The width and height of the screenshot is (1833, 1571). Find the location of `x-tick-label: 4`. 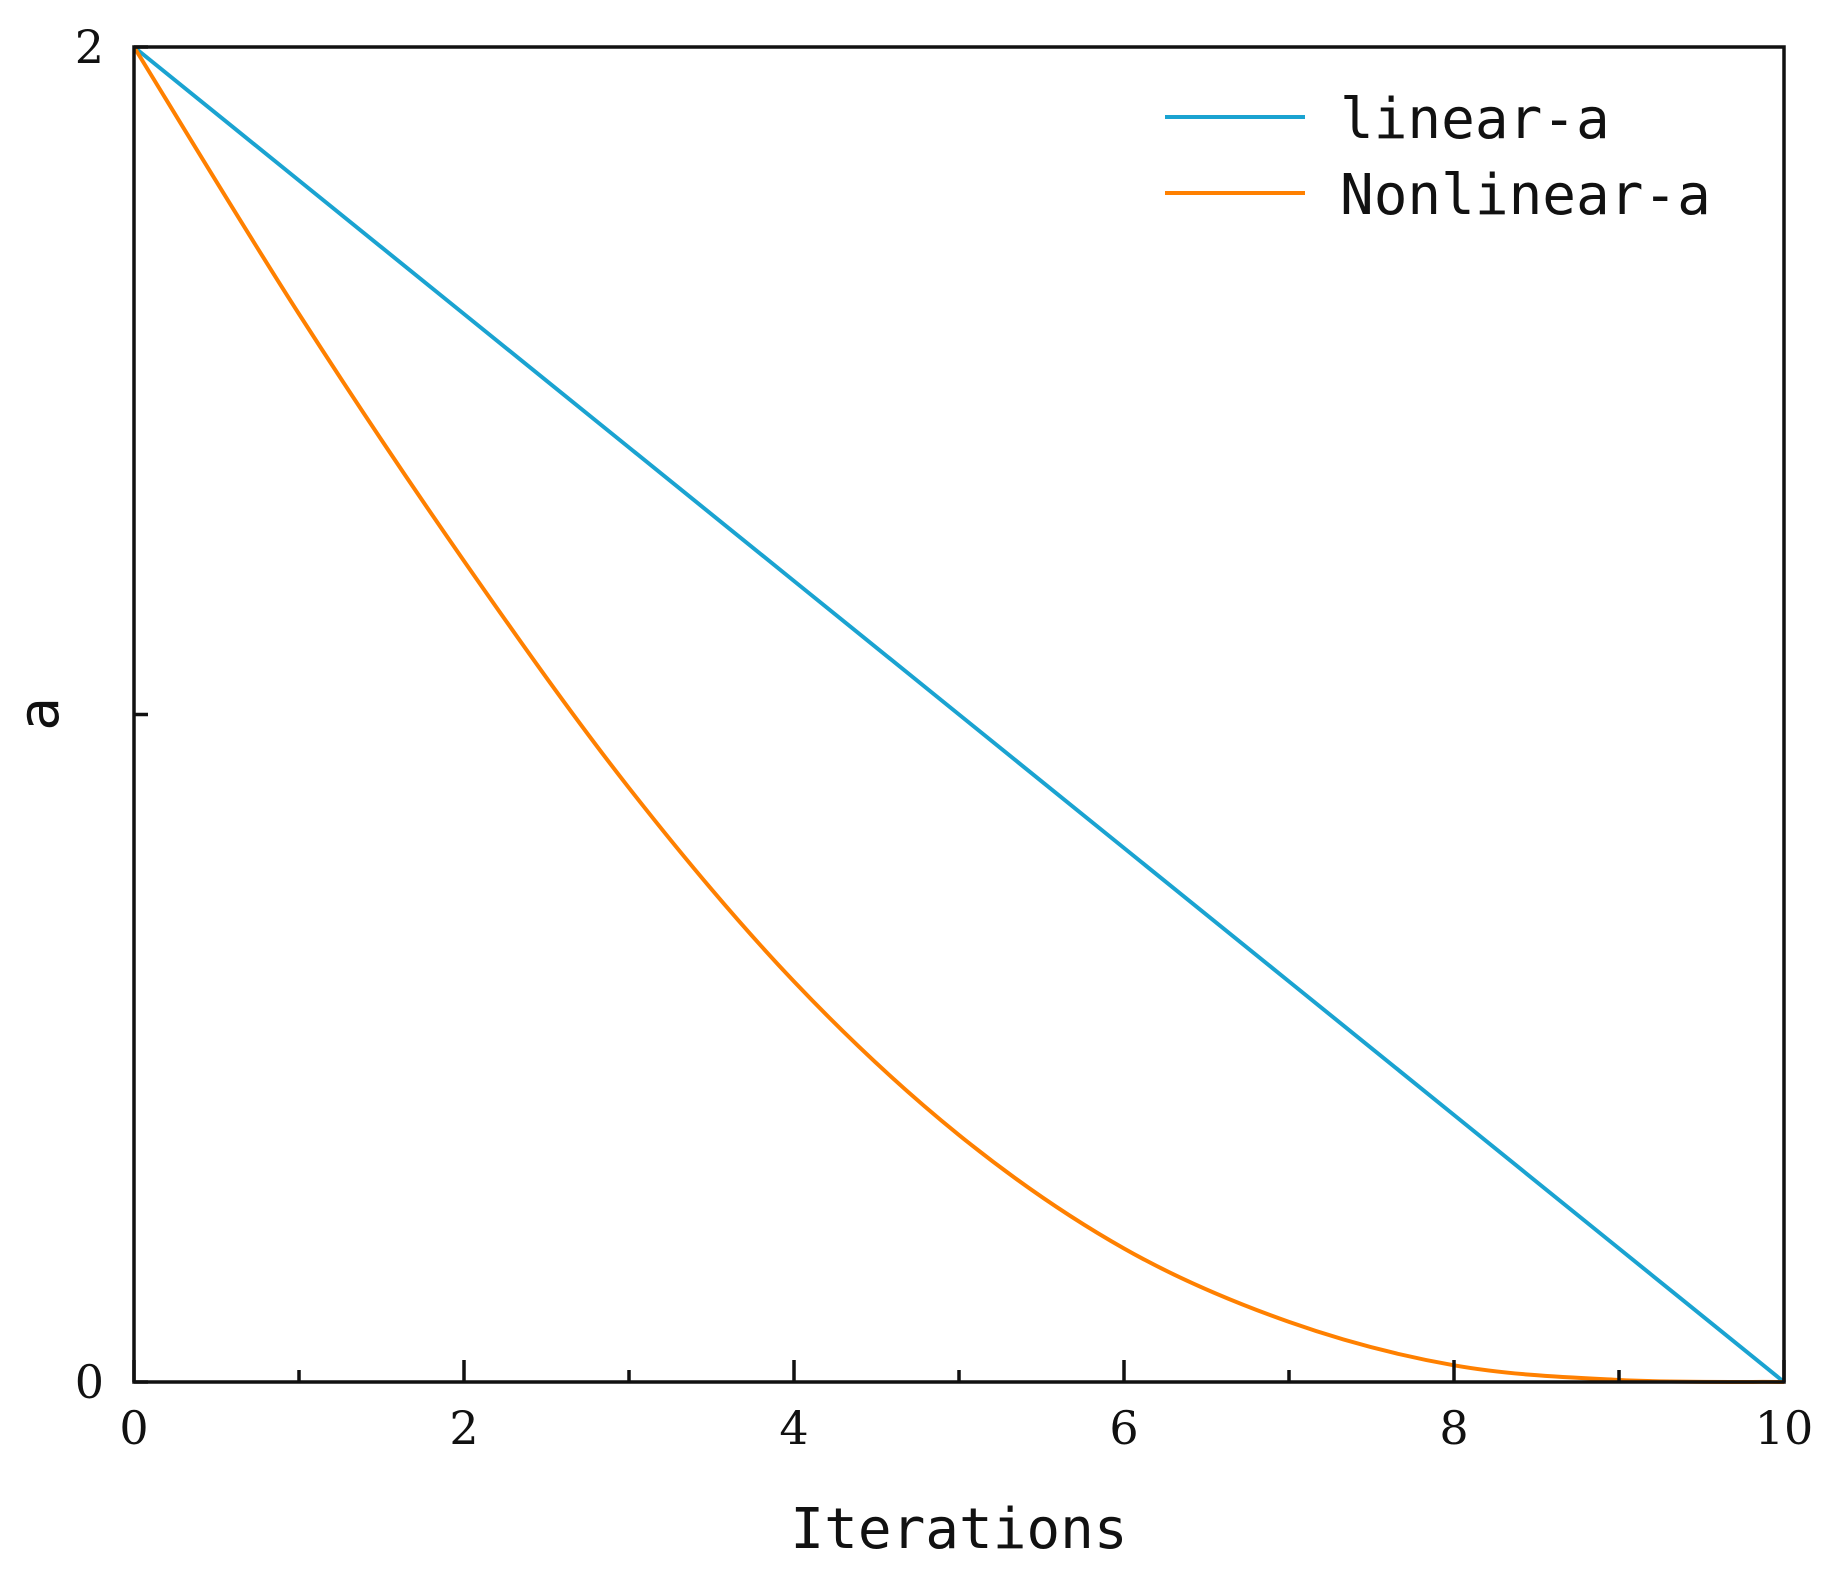

x-tick-label: 4 is located at coordinates (793, 1428).